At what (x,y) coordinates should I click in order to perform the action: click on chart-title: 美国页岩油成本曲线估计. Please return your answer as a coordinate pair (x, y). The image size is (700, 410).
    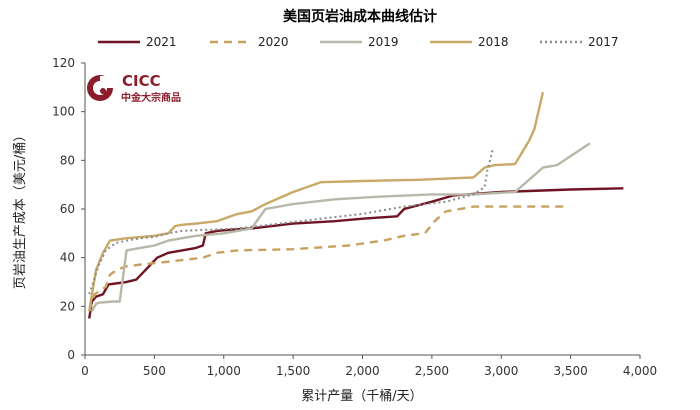
    Looking at the image, I should click on (360, 16).